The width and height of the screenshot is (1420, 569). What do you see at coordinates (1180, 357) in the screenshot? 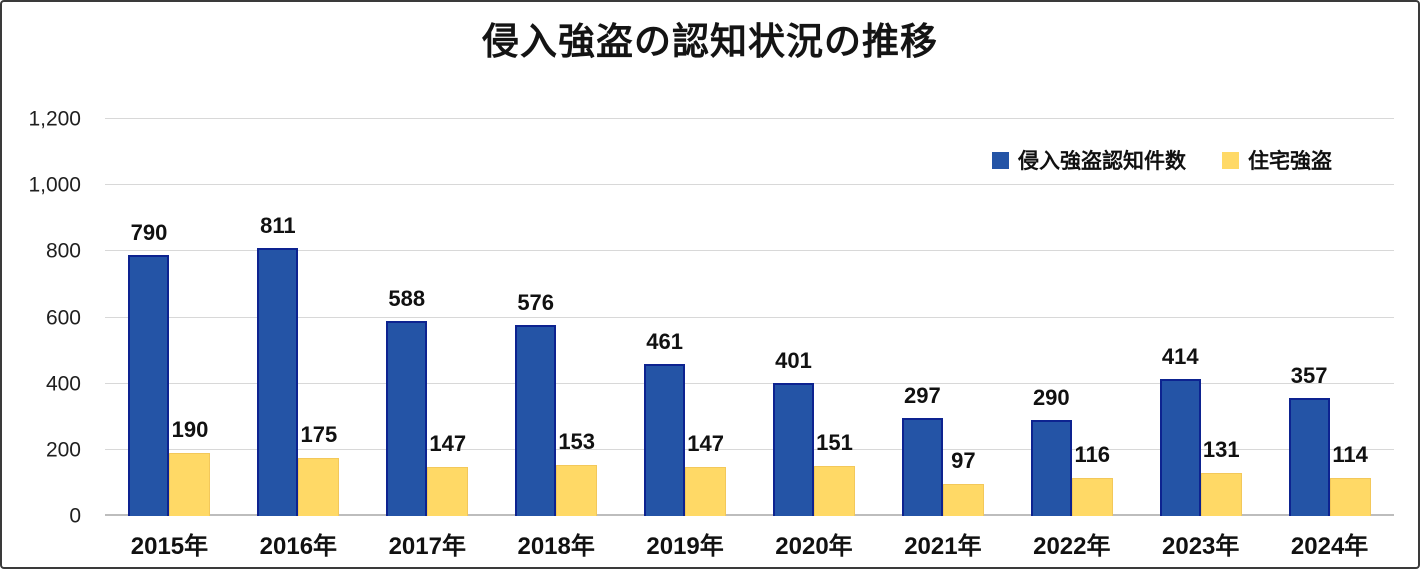
I see `data-label: 414` at bounding box center [1180, 357].